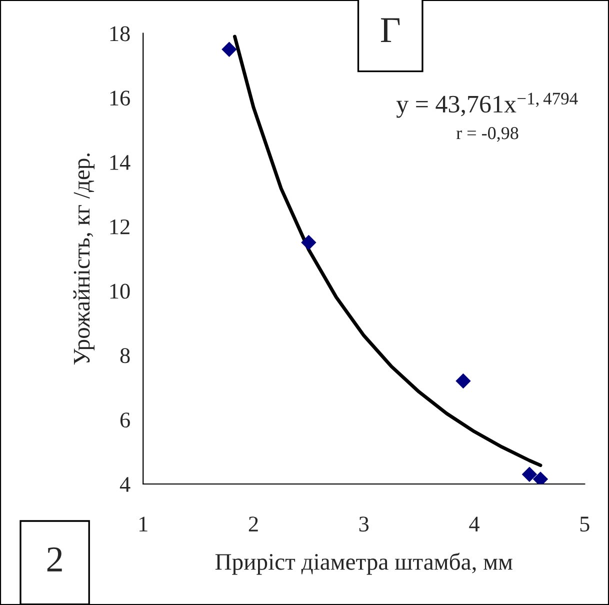 The width and height of the screenshot is (609, 605). What do you see at coordinates (253, 524) in the screenshot?
I see `x-tick-label: 2` at bounding box center [253, 524].